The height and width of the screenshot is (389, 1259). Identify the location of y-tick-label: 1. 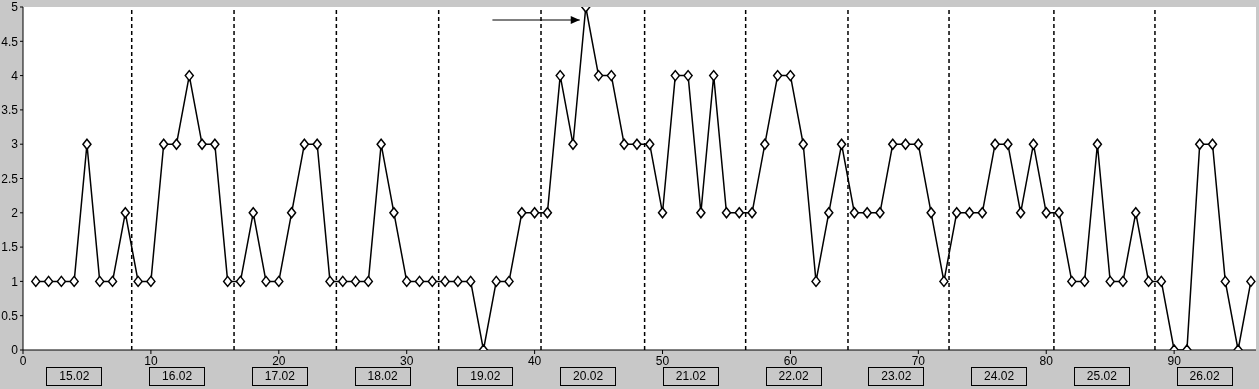
(15, 281).